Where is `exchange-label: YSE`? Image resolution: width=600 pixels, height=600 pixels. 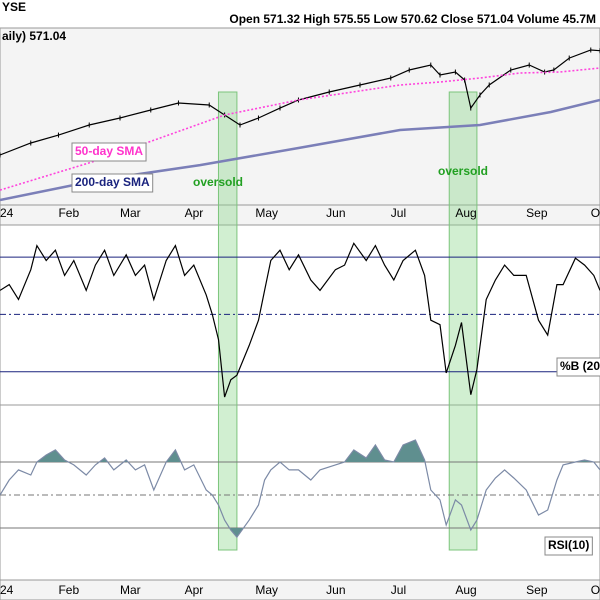
exchange-label: YSE is located at coordinates (14, 7).